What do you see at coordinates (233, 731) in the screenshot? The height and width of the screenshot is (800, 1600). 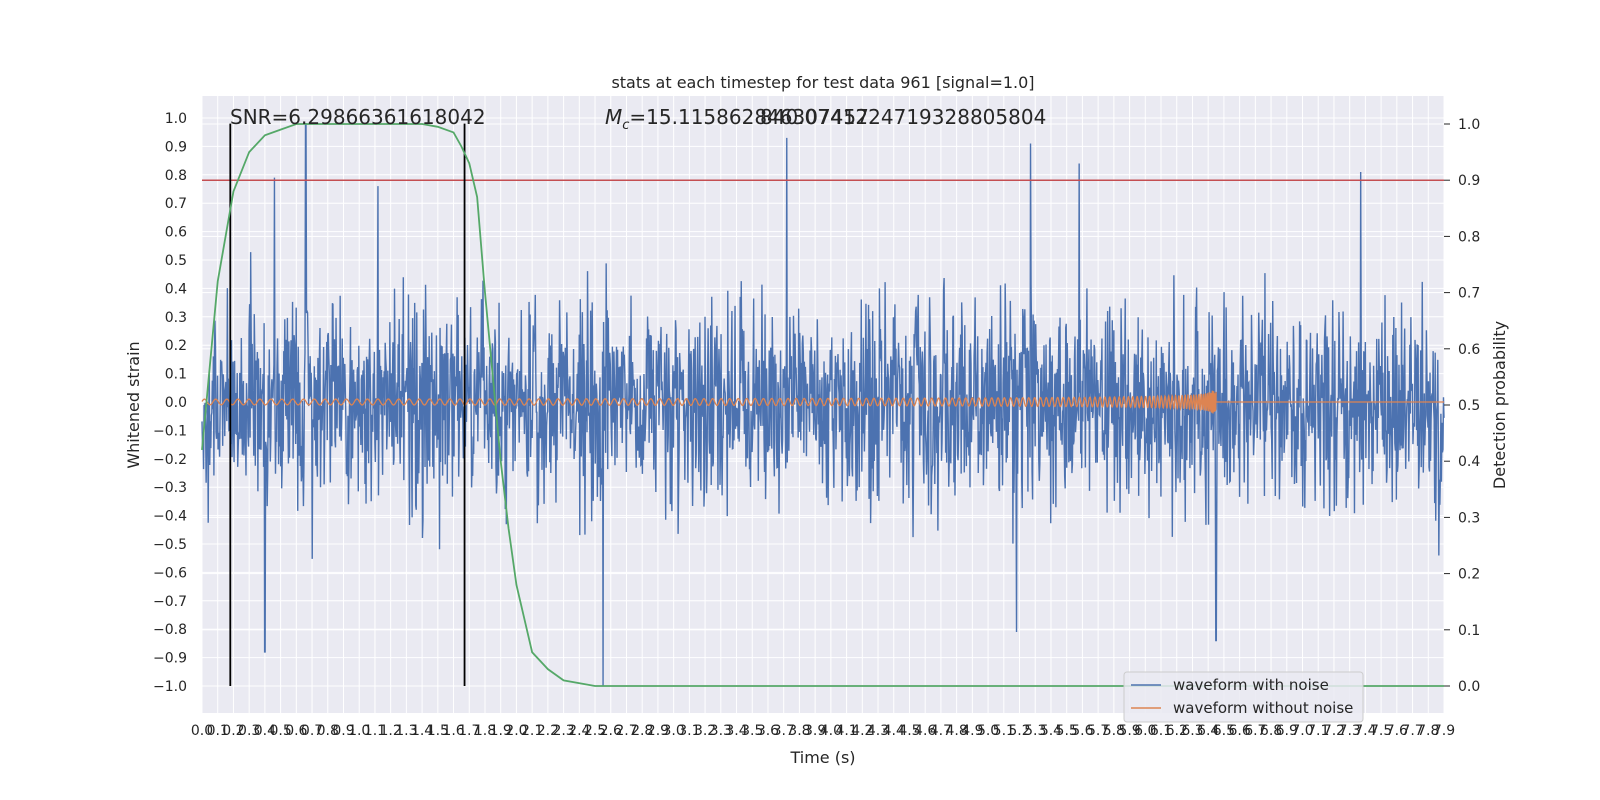 I see `x-tick-label: 0.2` at bounding box center [233, 731].